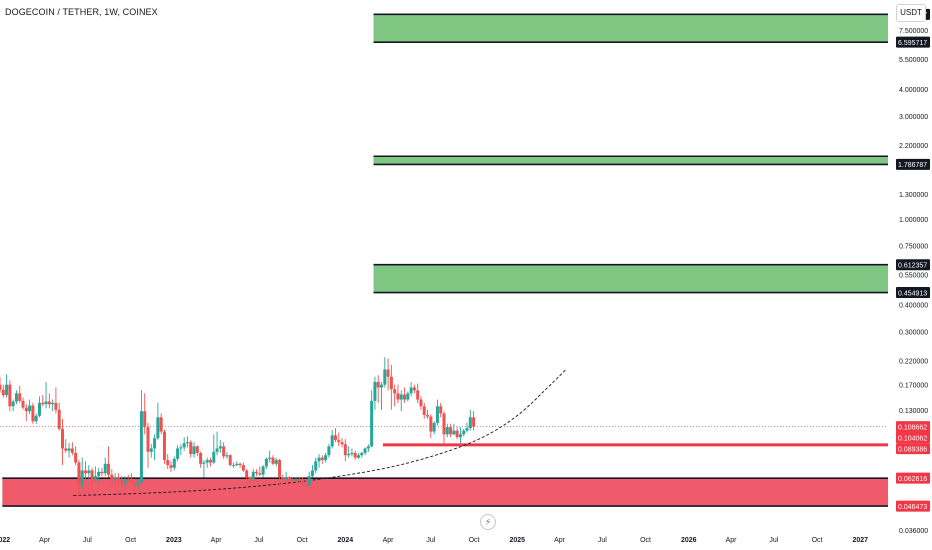 This screenshot has height=550, width=932. Describe the element at coordinates (913, 265) in the screenshot. I see `price-tag: 0.612357` at that location.